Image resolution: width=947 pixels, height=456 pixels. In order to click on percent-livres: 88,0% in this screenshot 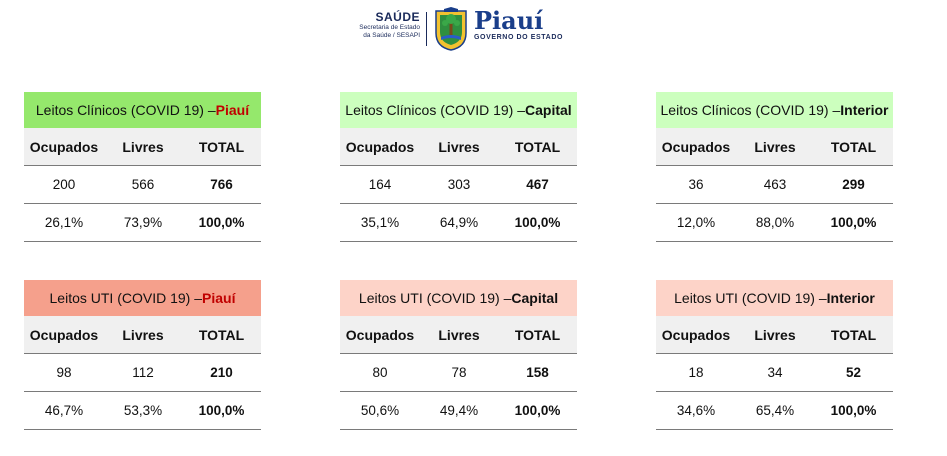, I will do `click(775, 222)`.